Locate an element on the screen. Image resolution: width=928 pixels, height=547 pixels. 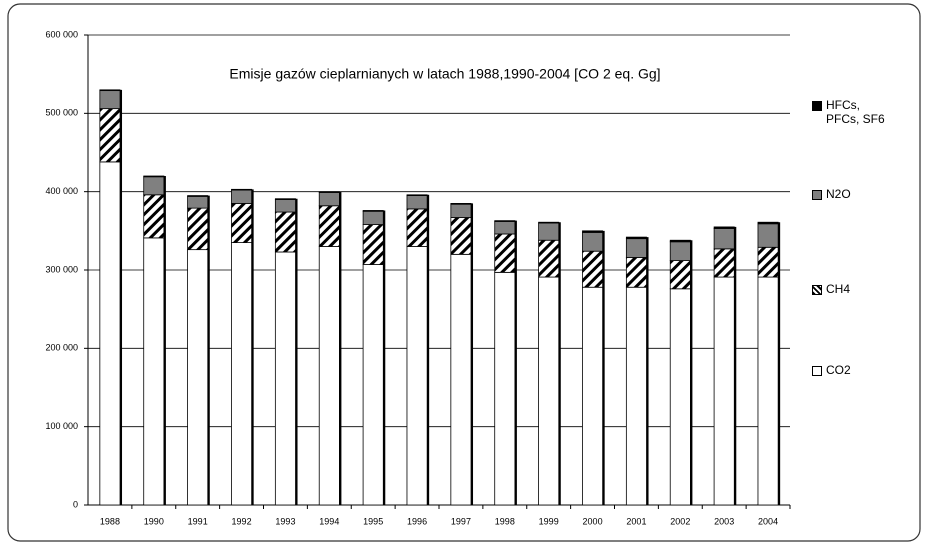
x-tick-label: 2002 is located at coordinates (680, 521).